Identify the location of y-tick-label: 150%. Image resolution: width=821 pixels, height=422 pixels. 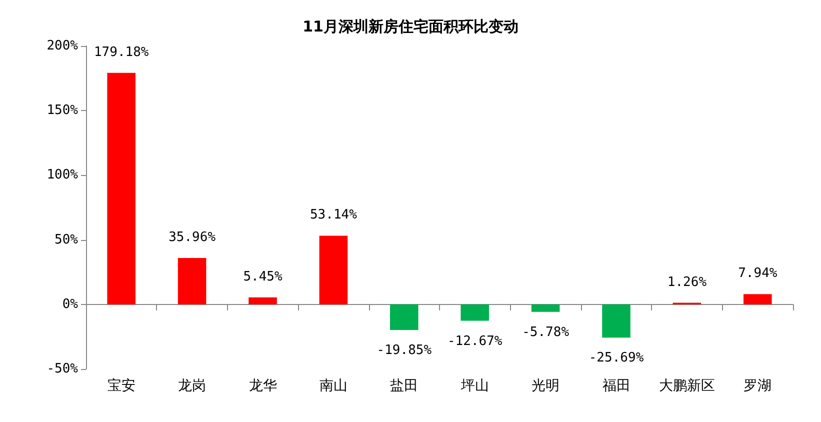
(62, 110).